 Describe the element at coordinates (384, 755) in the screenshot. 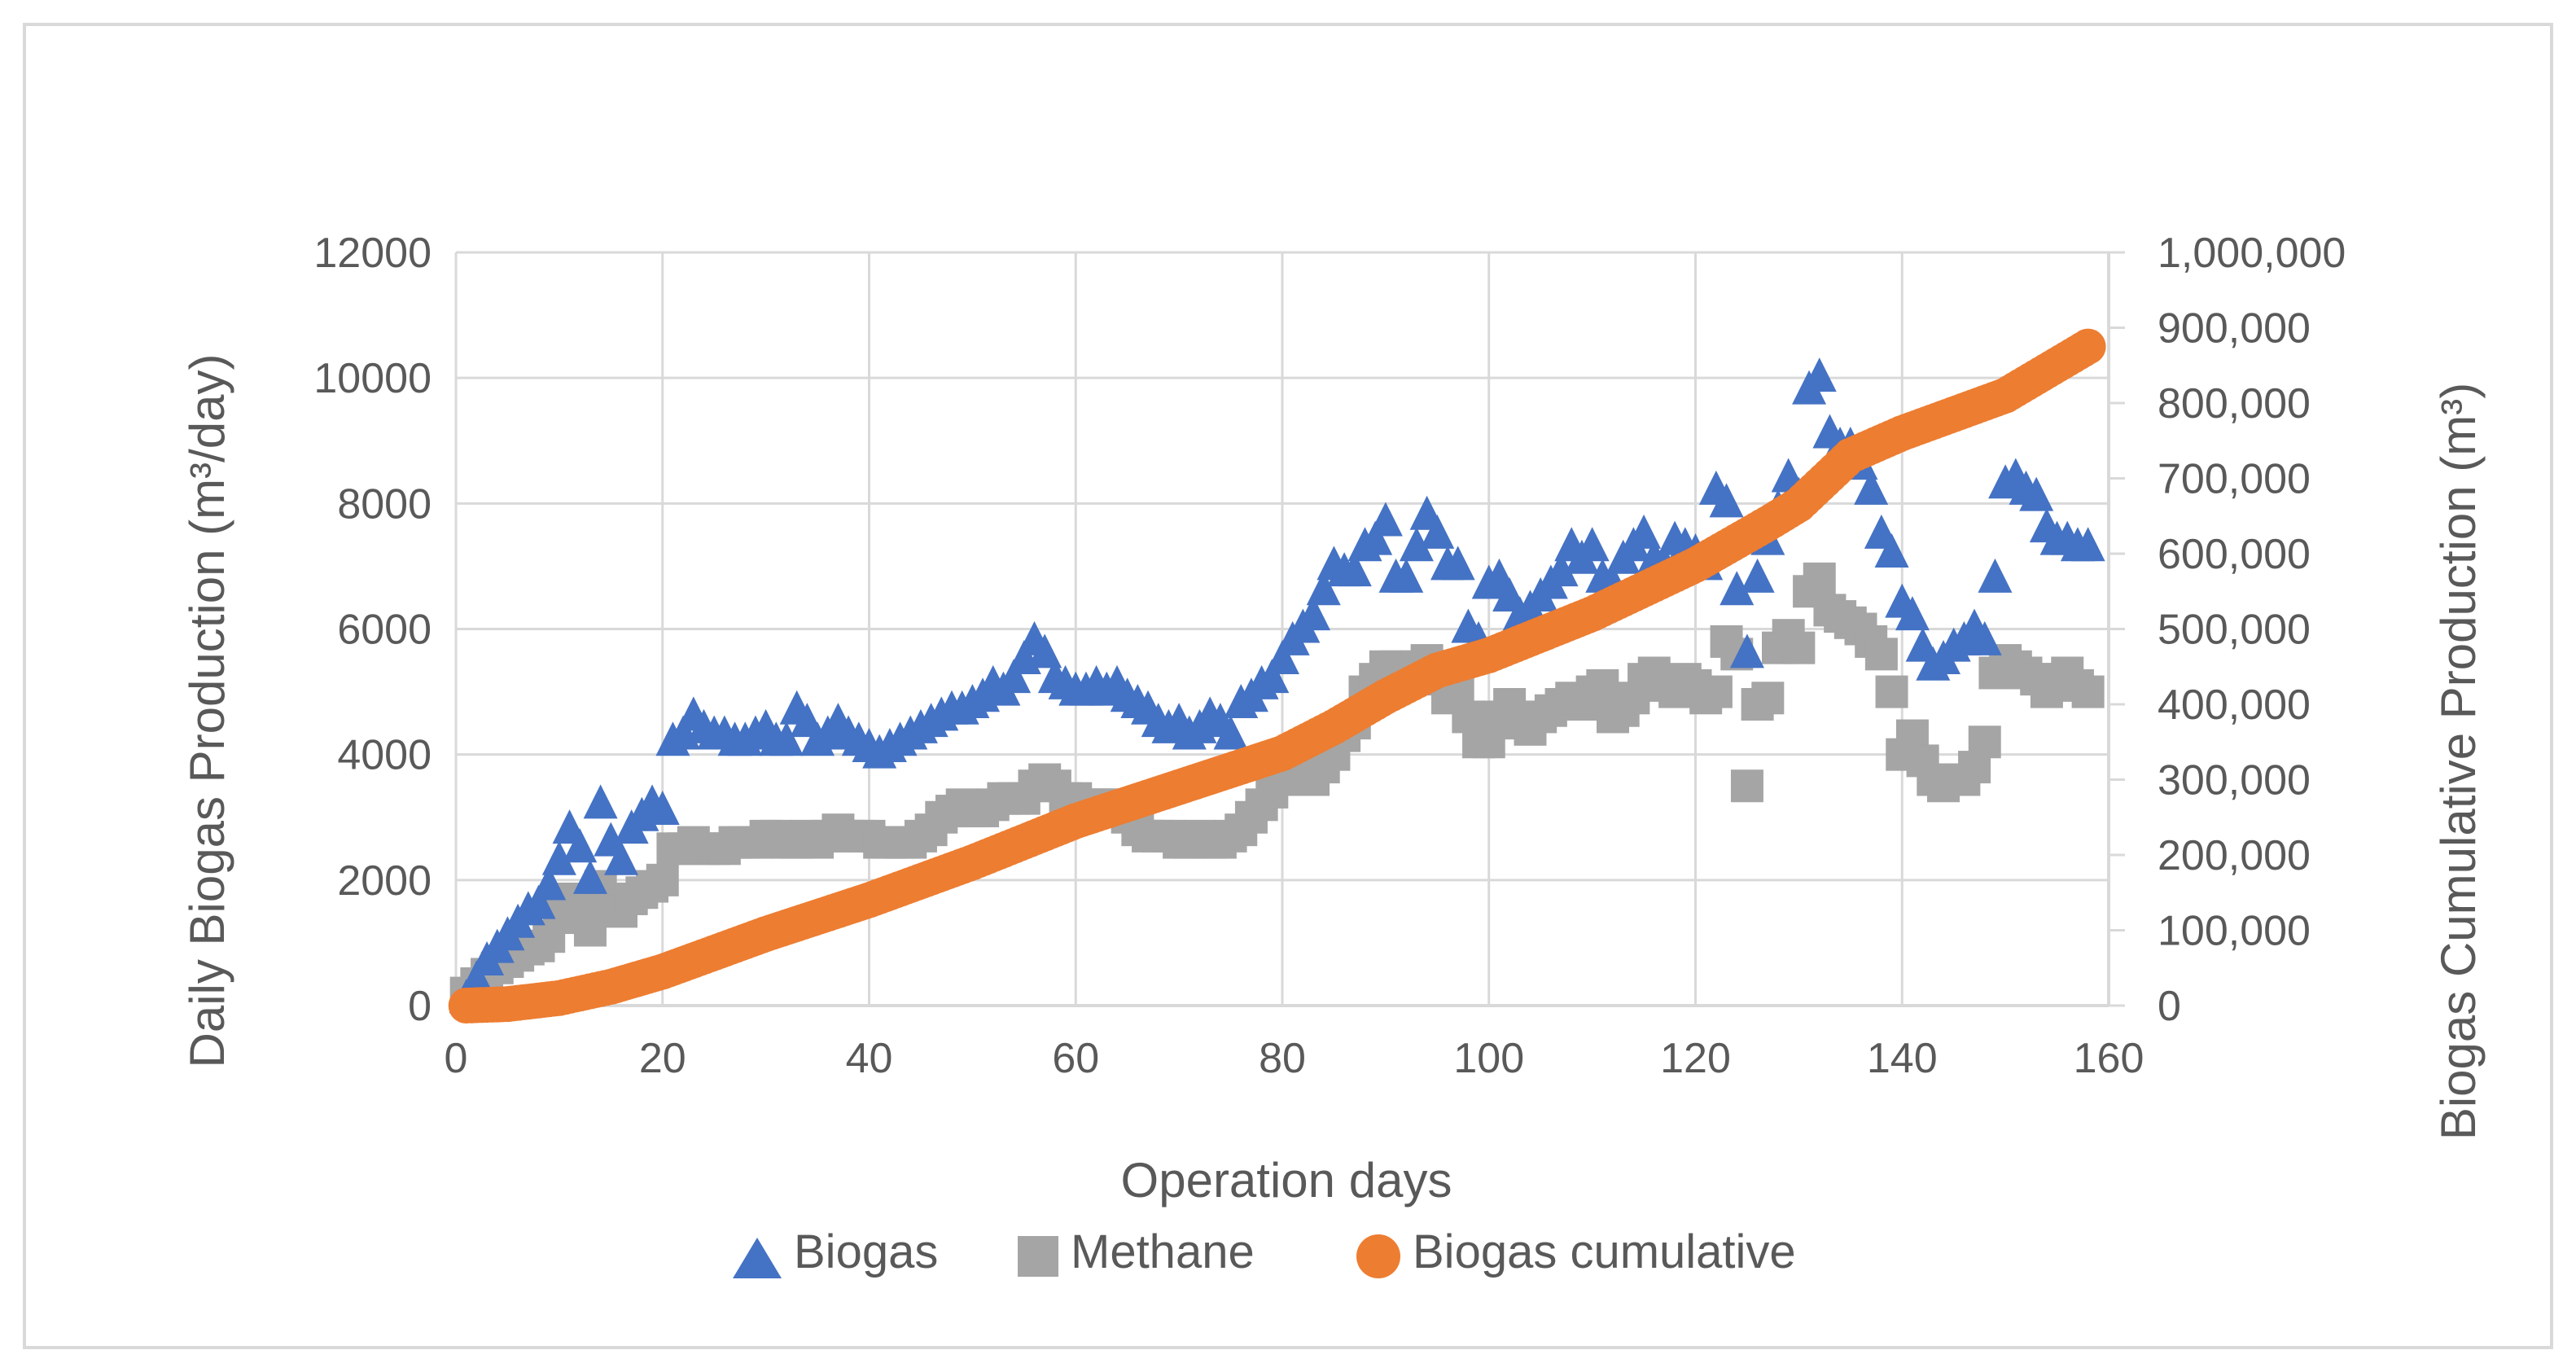

I see `y-left-tick-label: 4000` at that location.